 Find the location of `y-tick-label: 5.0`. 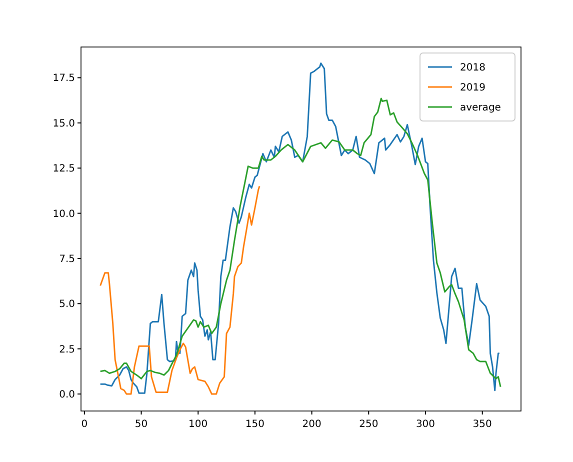

y-tick-label: 5.0 is located at coordinates (67, 304).